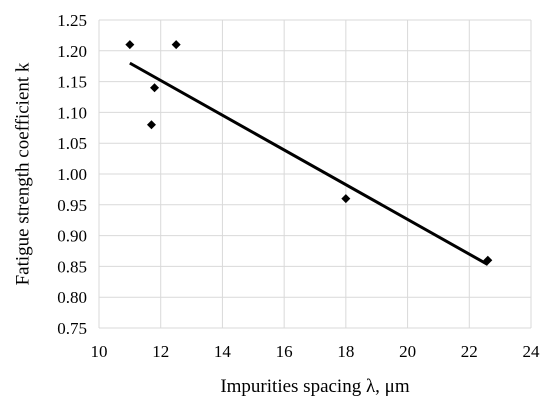 The height and width of the screenshot is (410, 550). What do you see at coordinates (345, 351) in the screenshot?
I see `x-tick-label: 18` at bounding box center [345, 351].